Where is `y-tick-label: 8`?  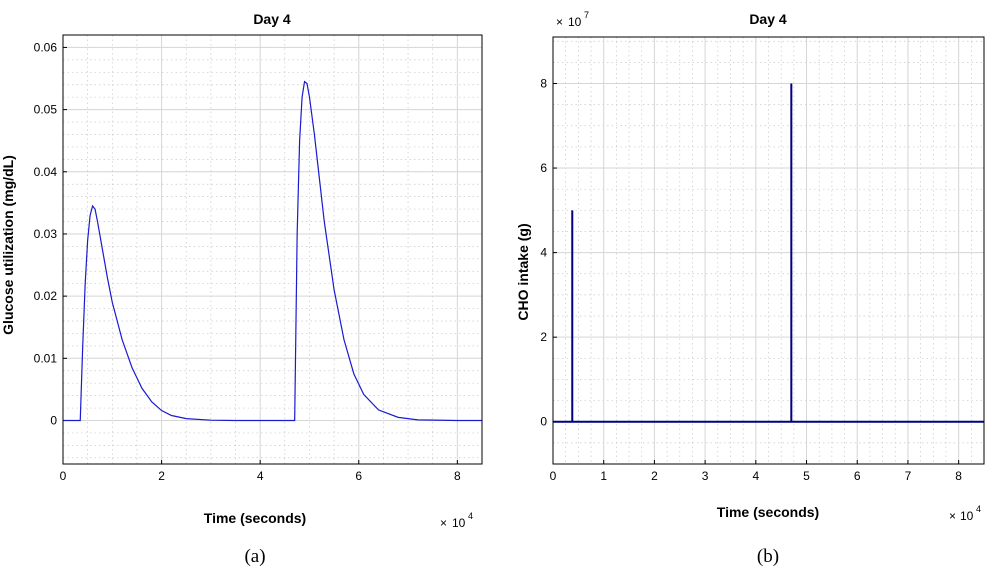
y-tick-label: 8 is located at coordinates (543, 84).